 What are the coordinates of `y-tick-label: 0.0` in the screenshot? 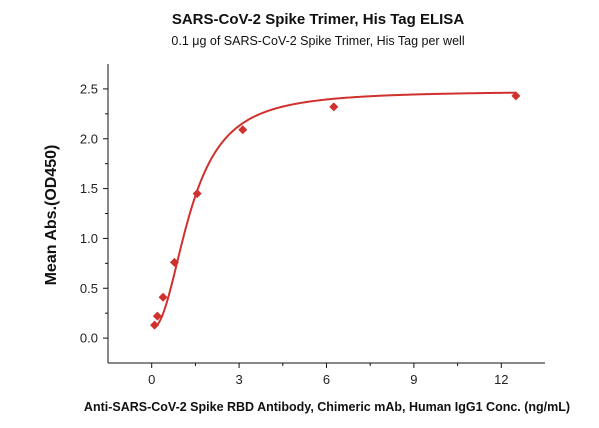 It's located at (89, 338).